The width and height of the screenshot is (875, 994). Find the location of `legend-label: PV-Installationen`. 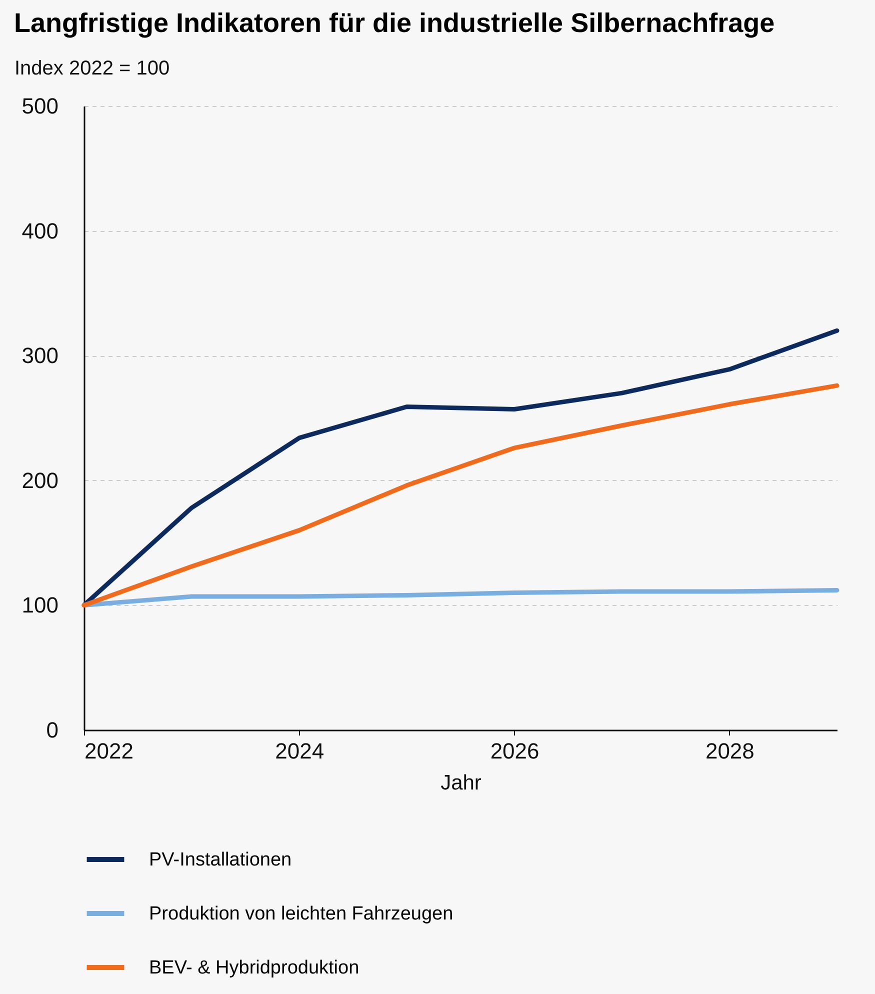

legend-label: PV-Installationen is located at coordinates (220, 860).